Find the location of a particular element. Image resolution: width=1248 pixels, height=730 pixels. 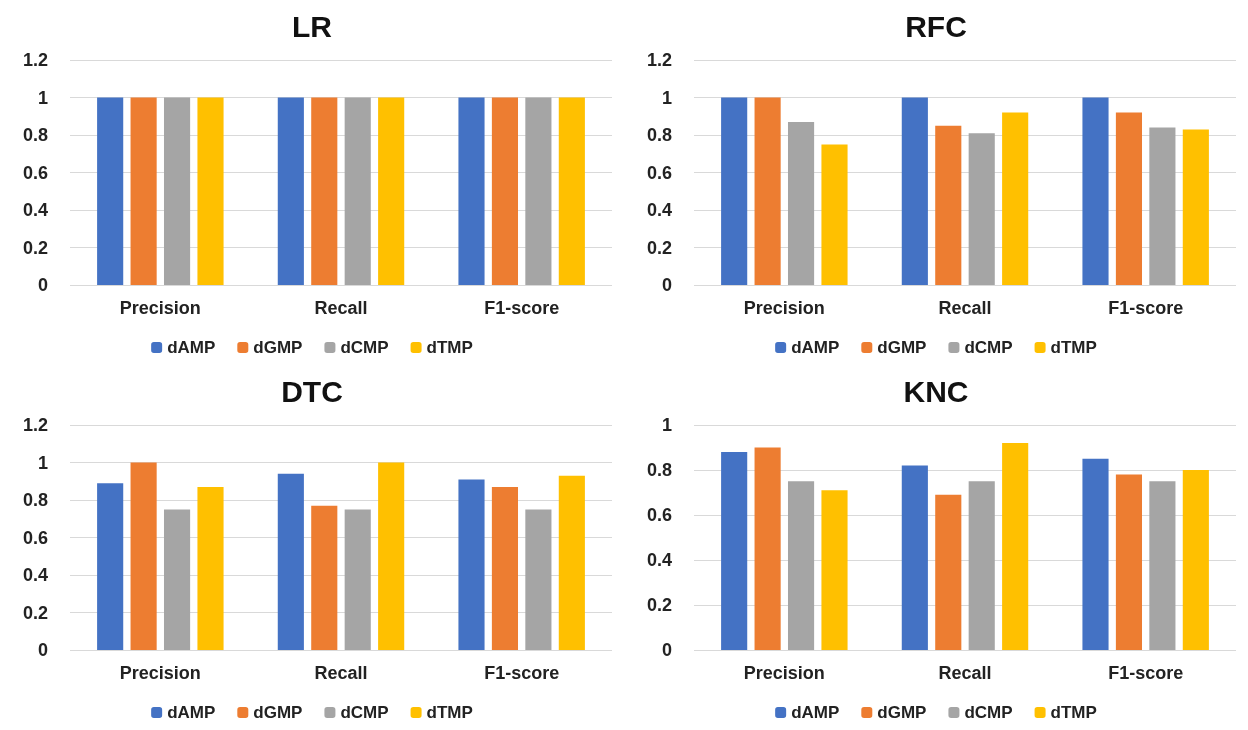

chart-title: RFC is located at coordinates (936, 26).